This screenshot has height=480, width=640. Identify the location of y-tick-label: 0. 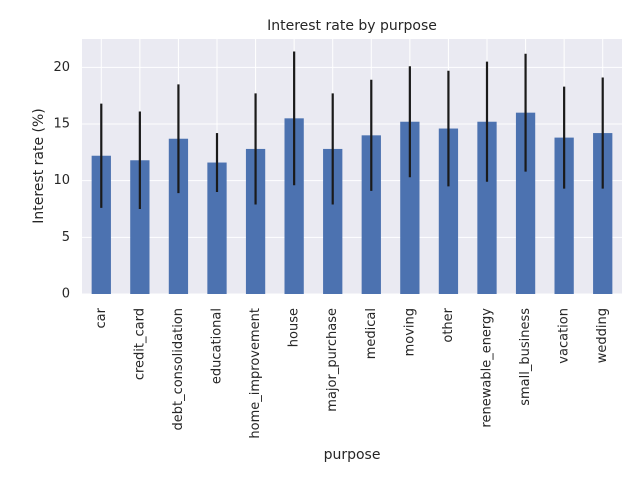
(66, 294).